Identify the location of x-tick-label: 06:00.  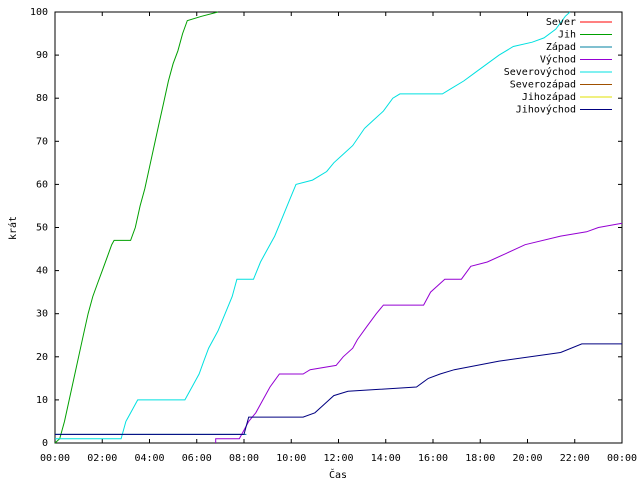
(197, 458).